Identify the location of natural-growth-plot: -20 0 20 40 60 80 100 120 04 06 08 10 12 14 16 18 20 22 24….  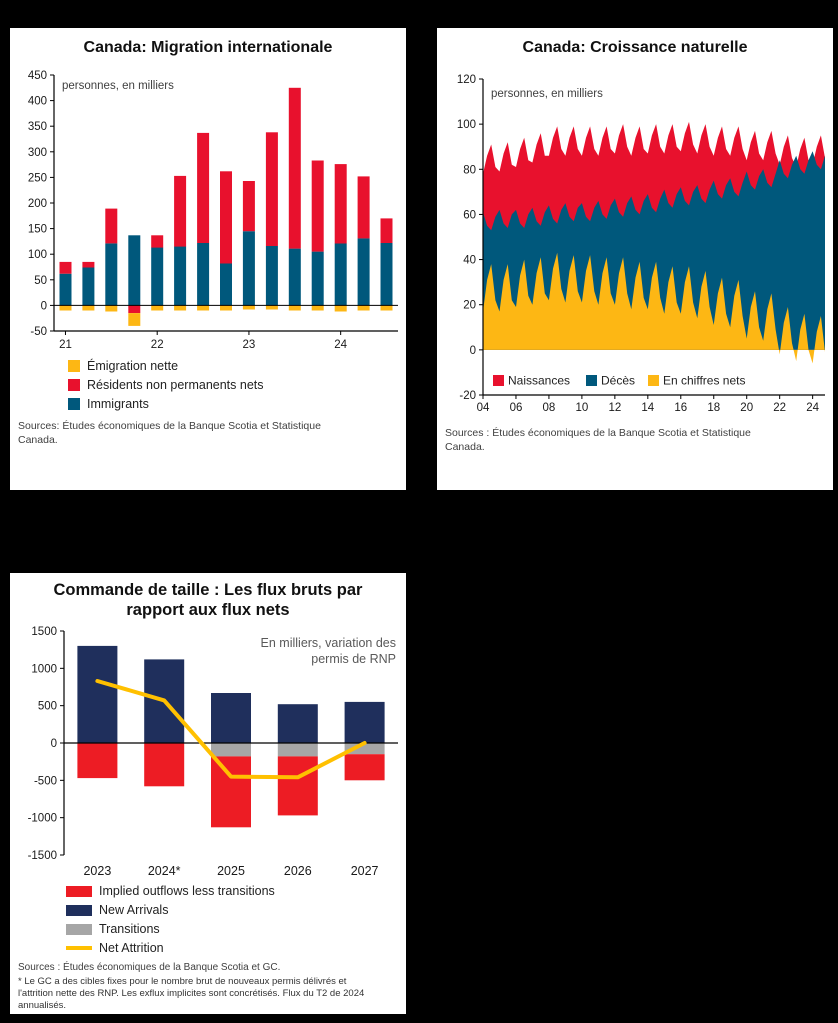
(641, 244).